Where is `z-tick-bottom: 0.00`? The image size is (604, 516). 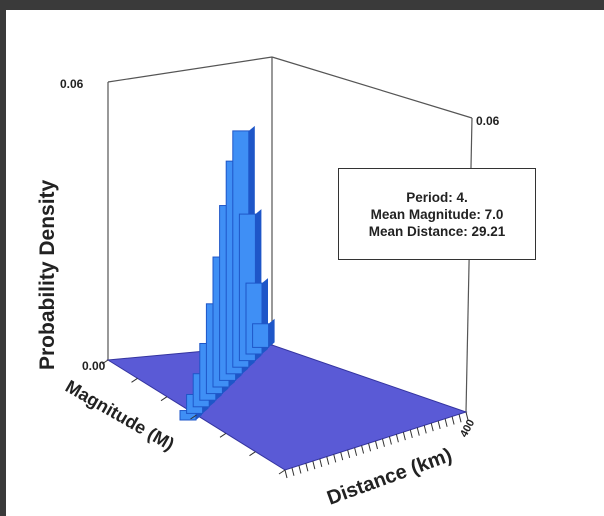
z-tick-bottom: 0.00 is located at coordinates (94, 366).